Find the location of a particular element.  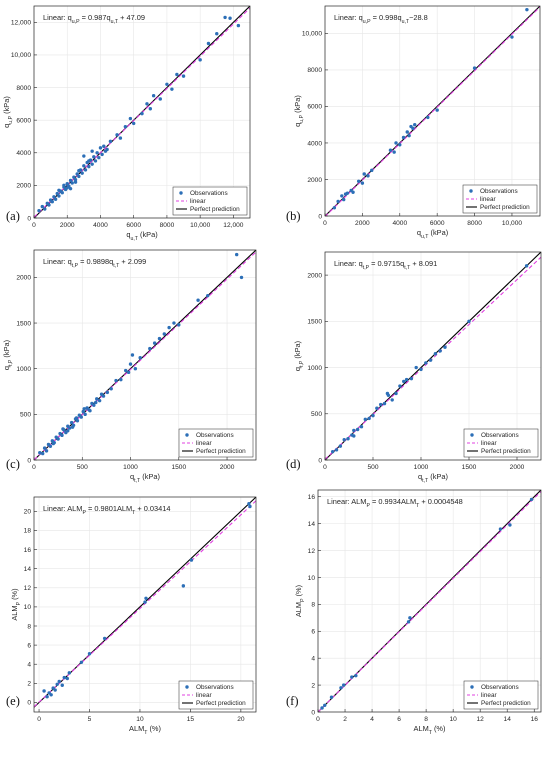

x-tick-label: 5 is located at coordinates (90, 719).